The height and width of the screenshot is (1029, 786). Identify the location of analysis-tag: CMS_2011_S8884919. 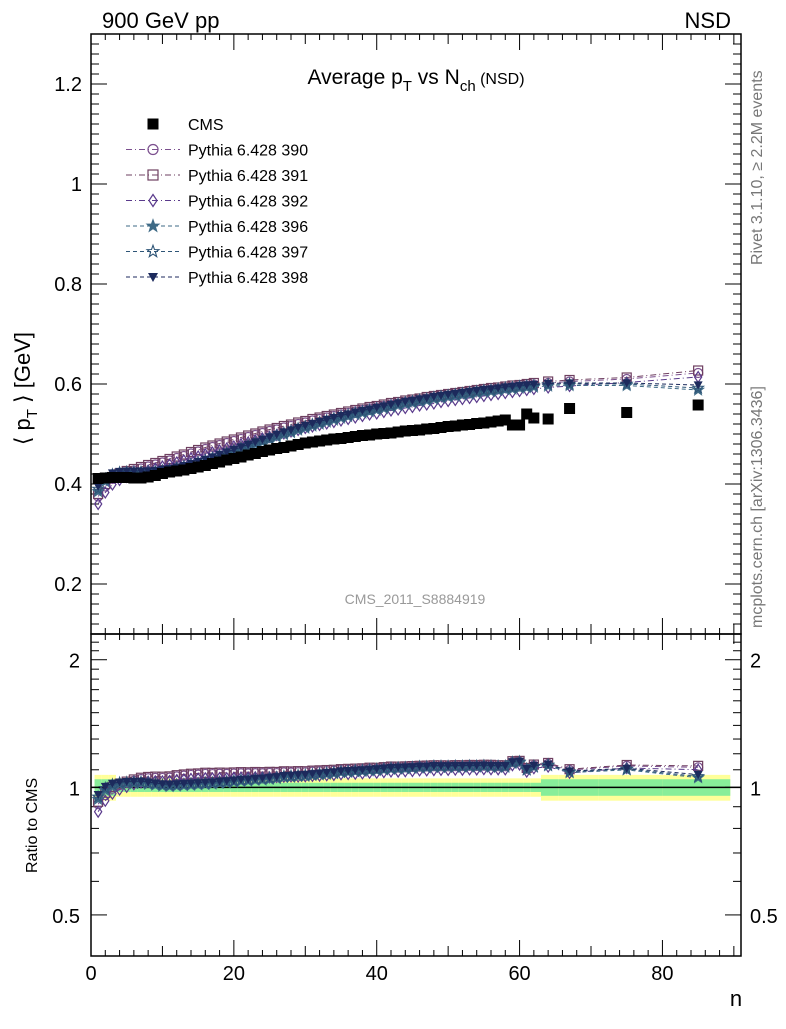
(415, 599).